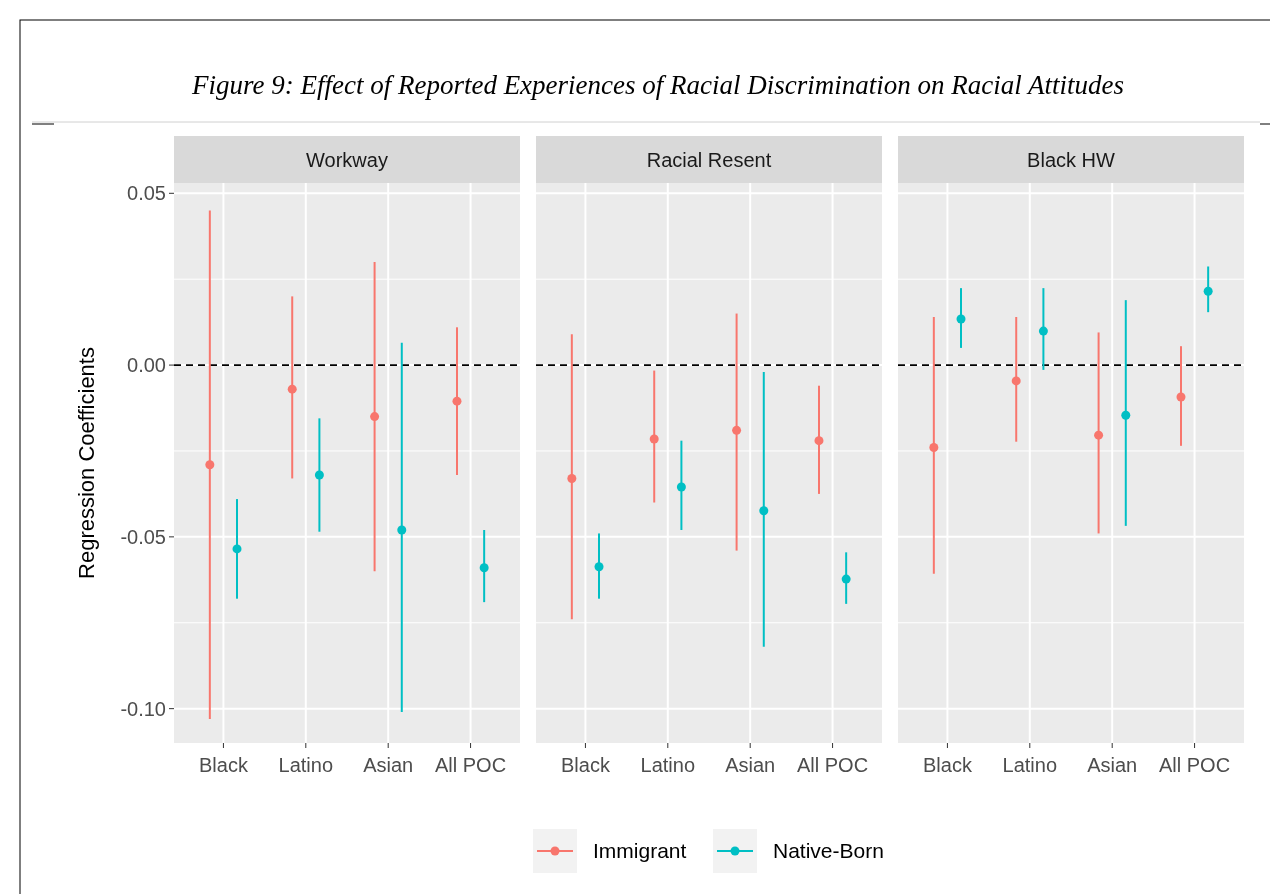 The height and width of the screenshot is (894, 1270). What do you see at coordinates (146, 365) in the screenshot?
I see `y-tick-label: 0.00` at bounding box center [146, 365].